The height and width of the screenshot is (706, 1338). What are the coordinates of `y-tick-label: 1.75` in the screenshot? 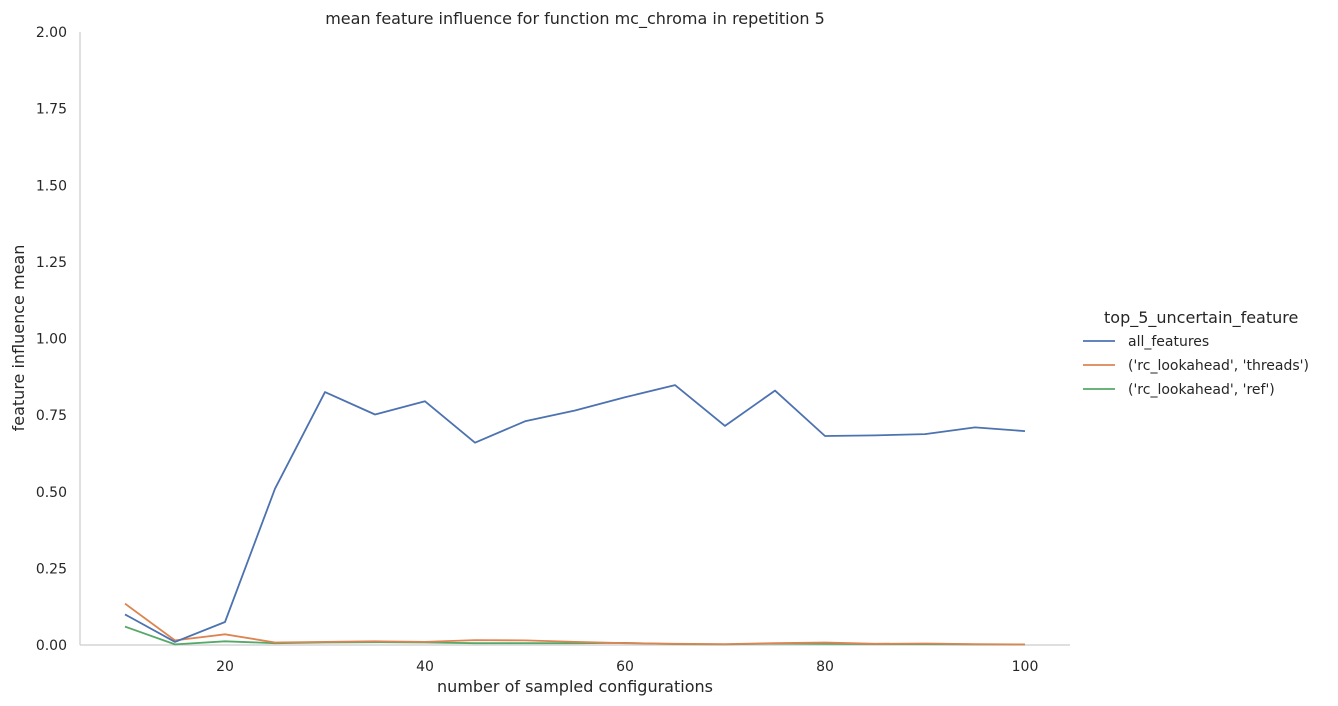 It's located at (51, 110).